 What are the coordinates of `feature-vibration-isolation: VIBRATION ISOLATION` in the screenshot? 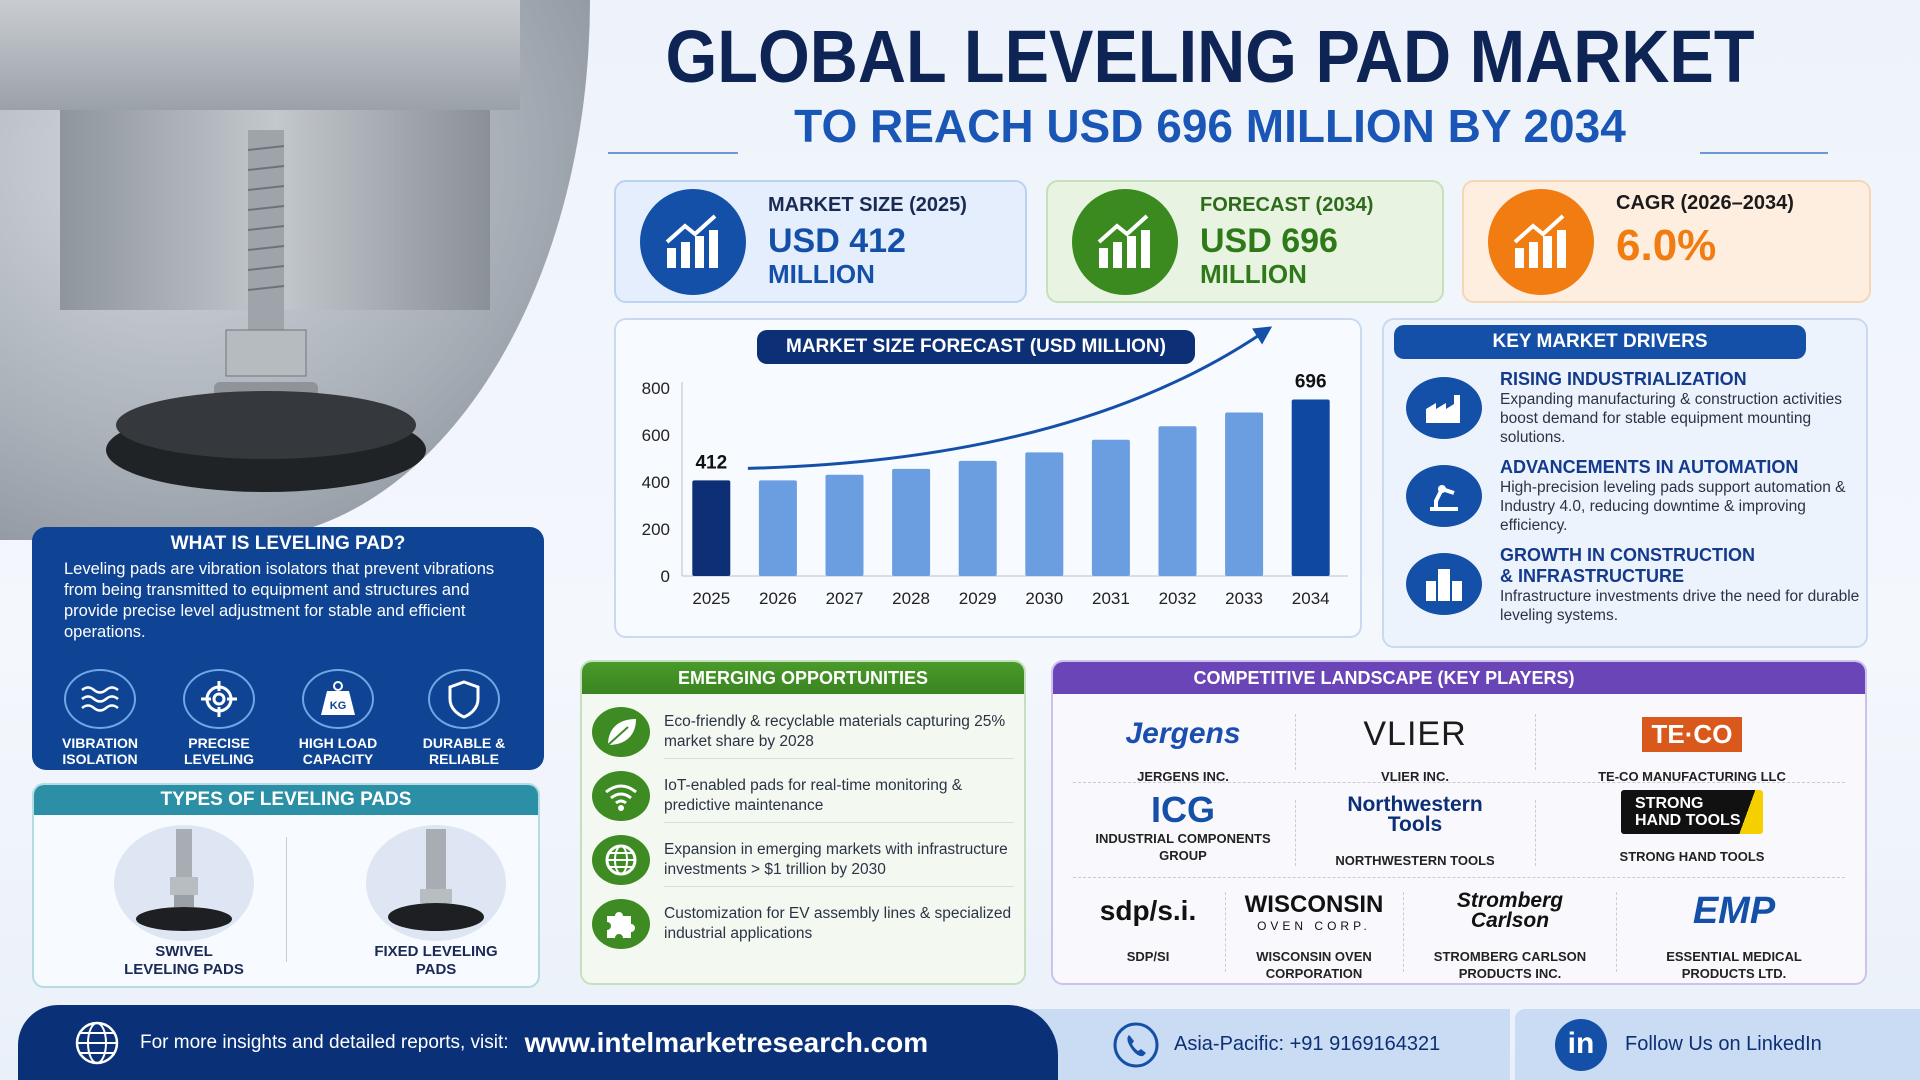 It's located at (100, 718).